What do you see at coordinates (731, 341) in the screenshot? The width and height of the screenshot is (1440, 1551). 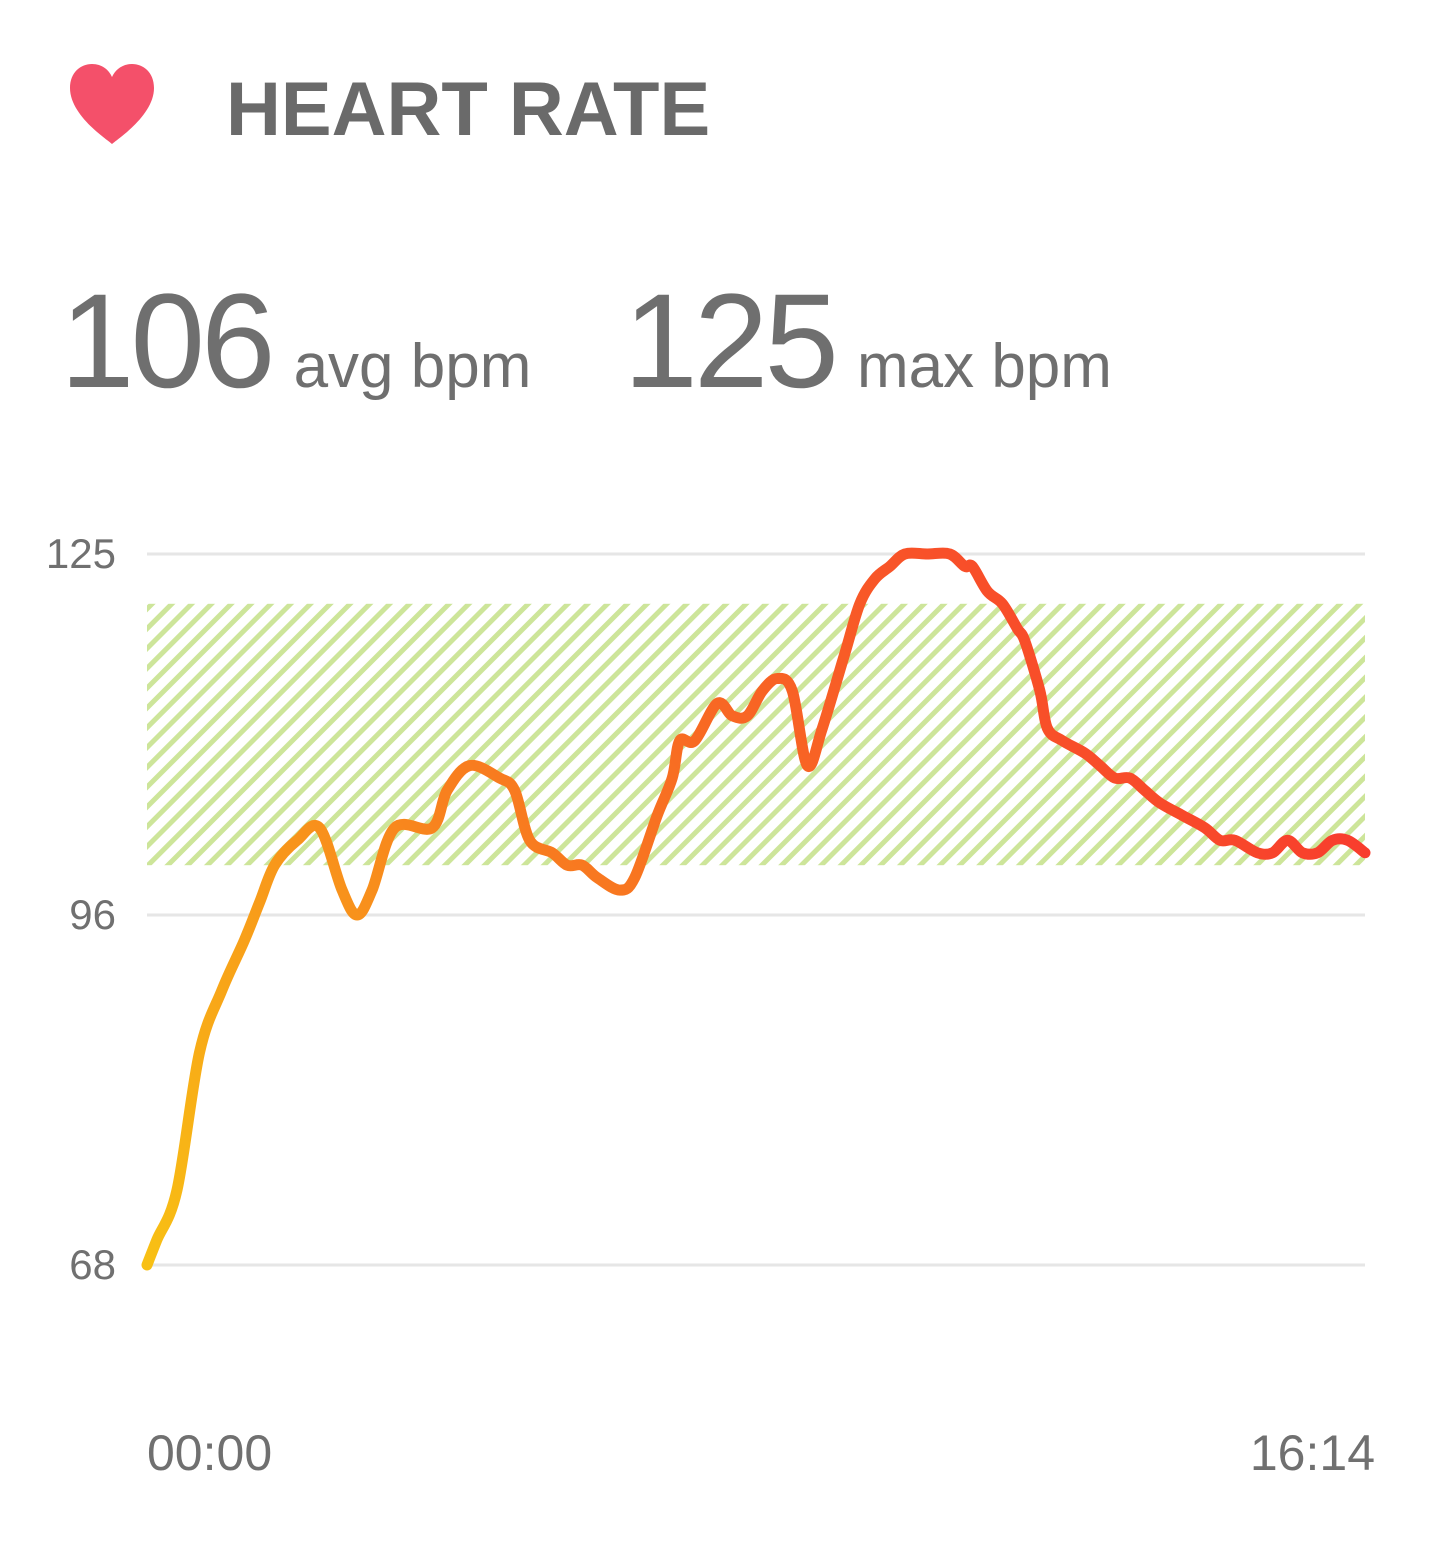 I see `max-bpm-value: 125` at bounding box center [731, 341].